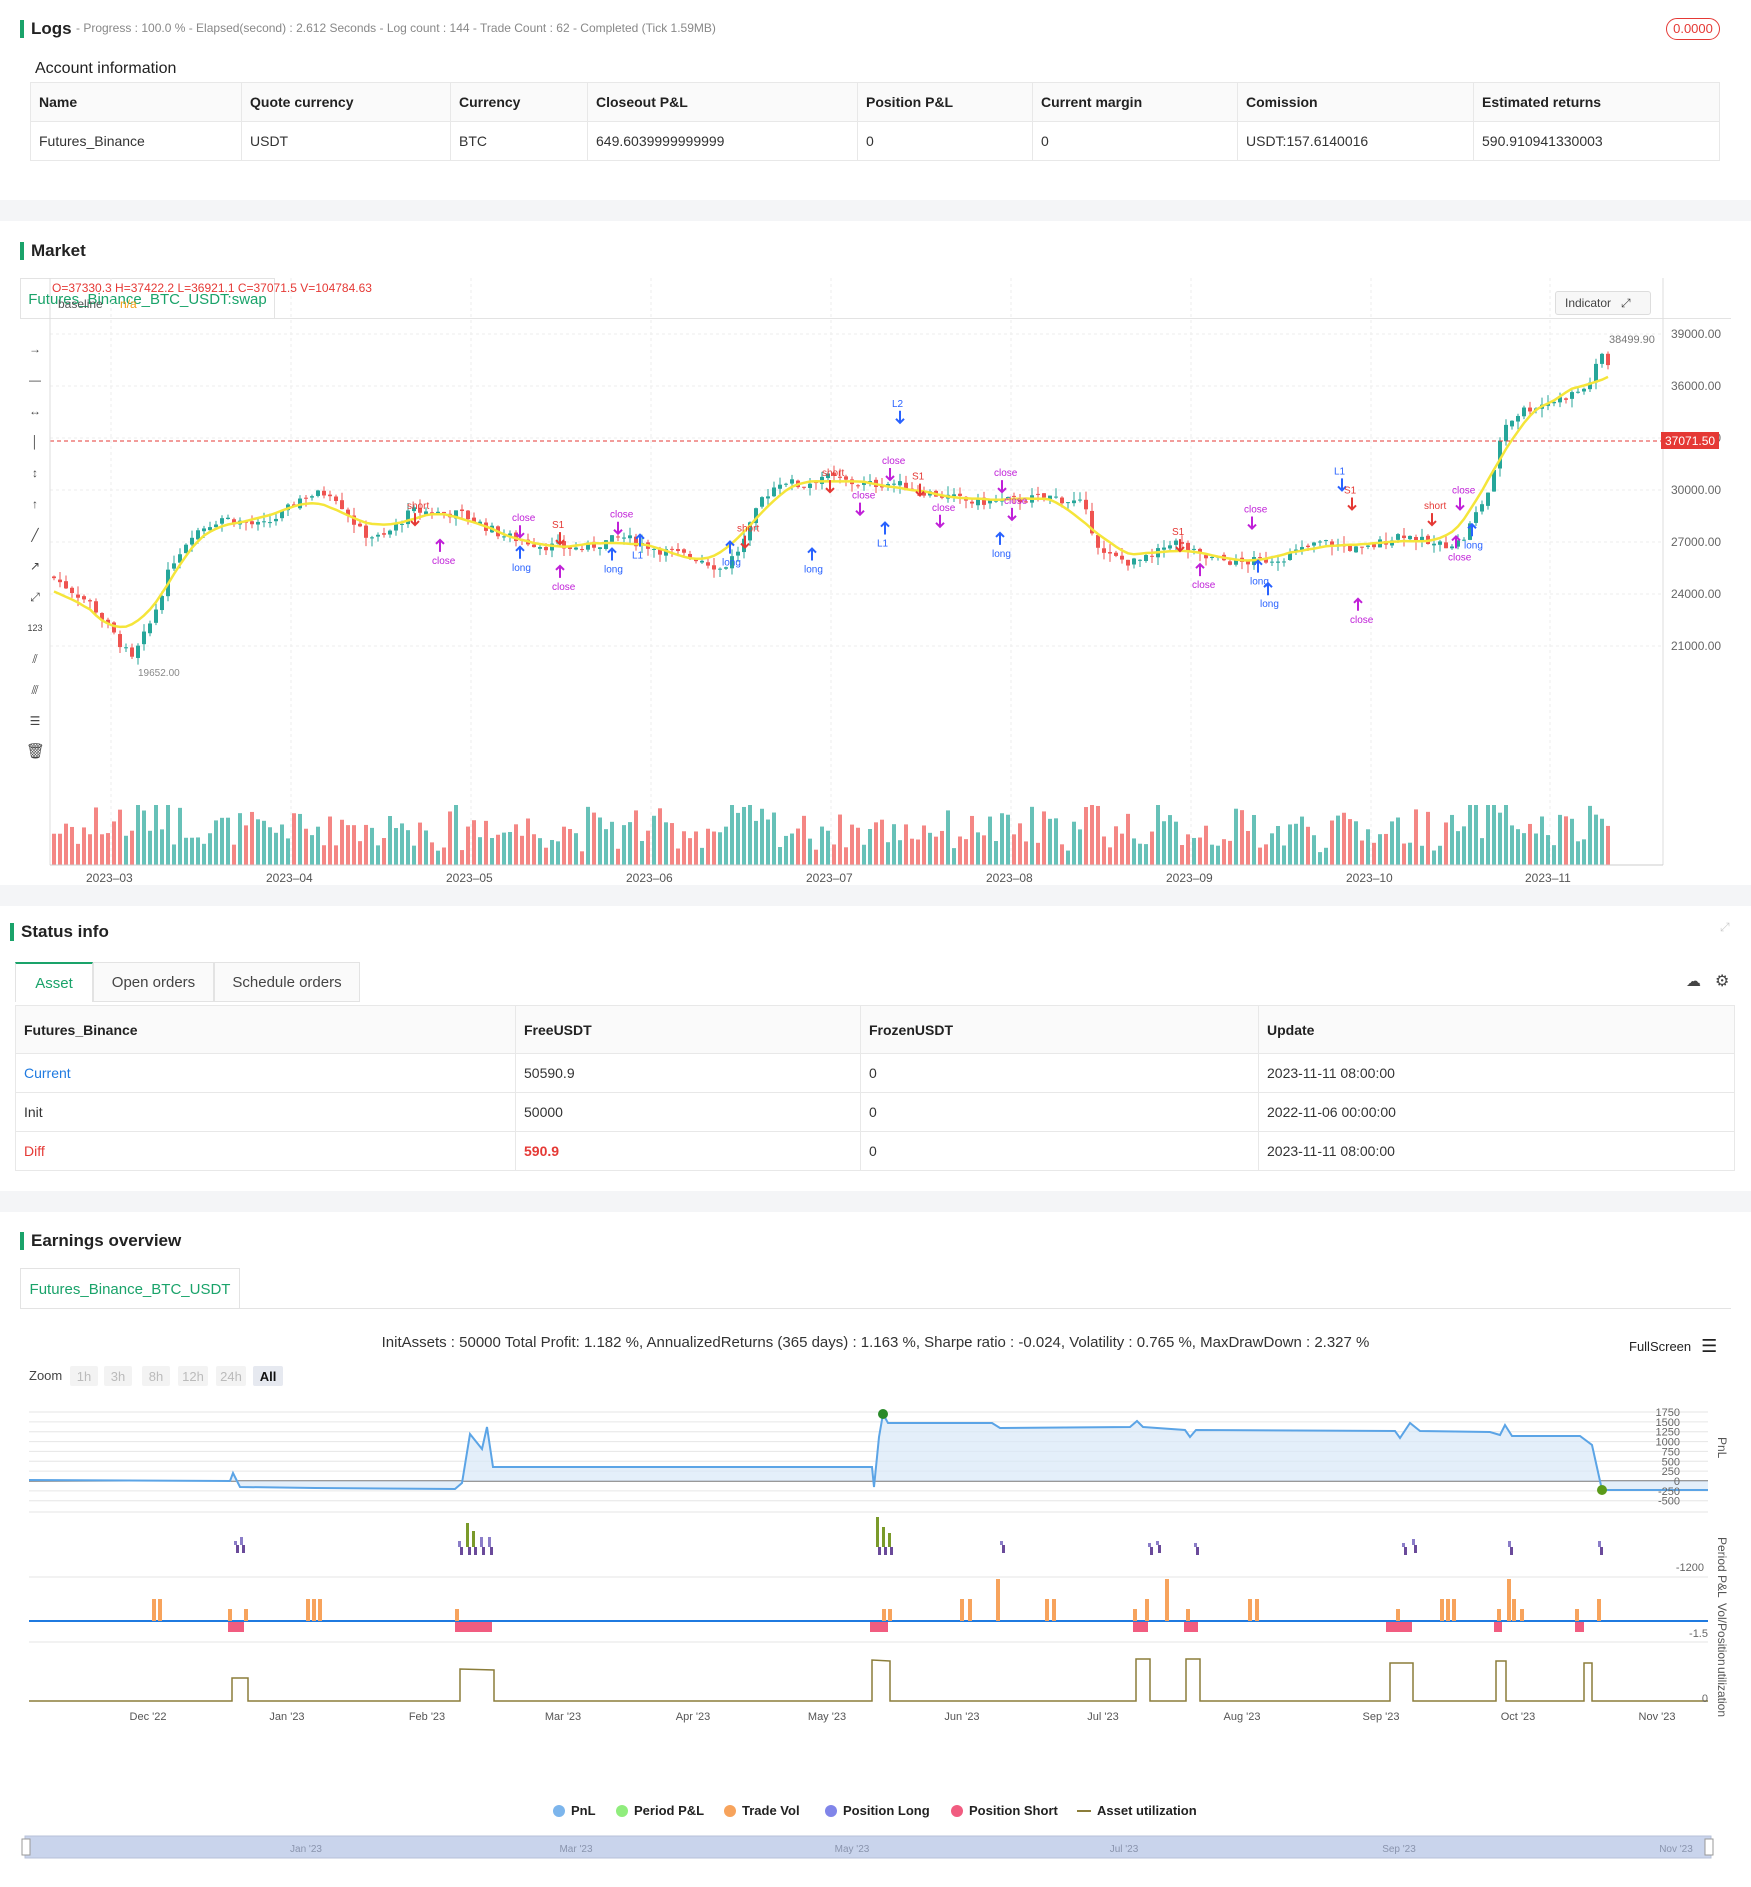 This screenshot has height=1887, width=1751. What do you see at coordinates (1696, 334) in the screenshot?
I see `price-axis-tick: 39000.00` at bounding box center [1696, 334].